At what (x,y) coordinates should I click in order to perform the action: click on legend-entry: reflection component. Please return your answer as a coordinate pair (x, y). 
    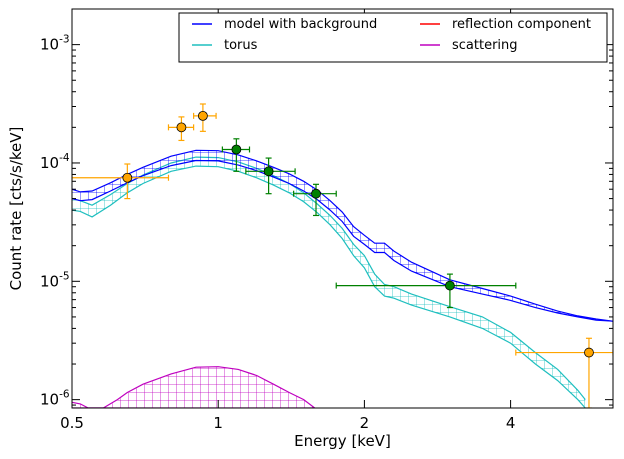
    Looking at the image, I should click on (505, 24).